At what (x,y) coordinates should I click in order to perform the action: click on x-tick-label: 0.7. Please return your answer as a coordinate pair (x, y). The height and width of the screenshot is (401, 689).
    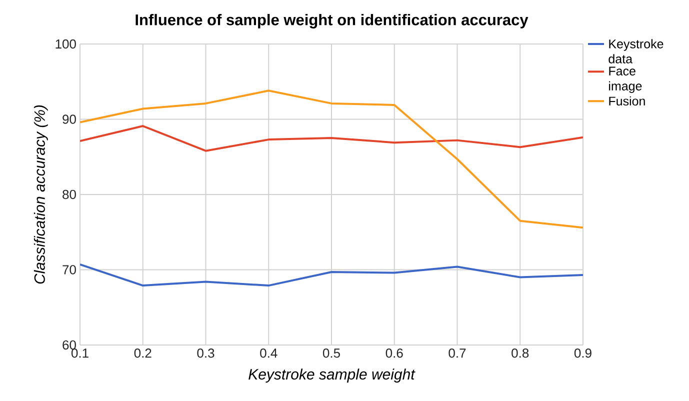
    Looking at the image, I should click on (457, 353).